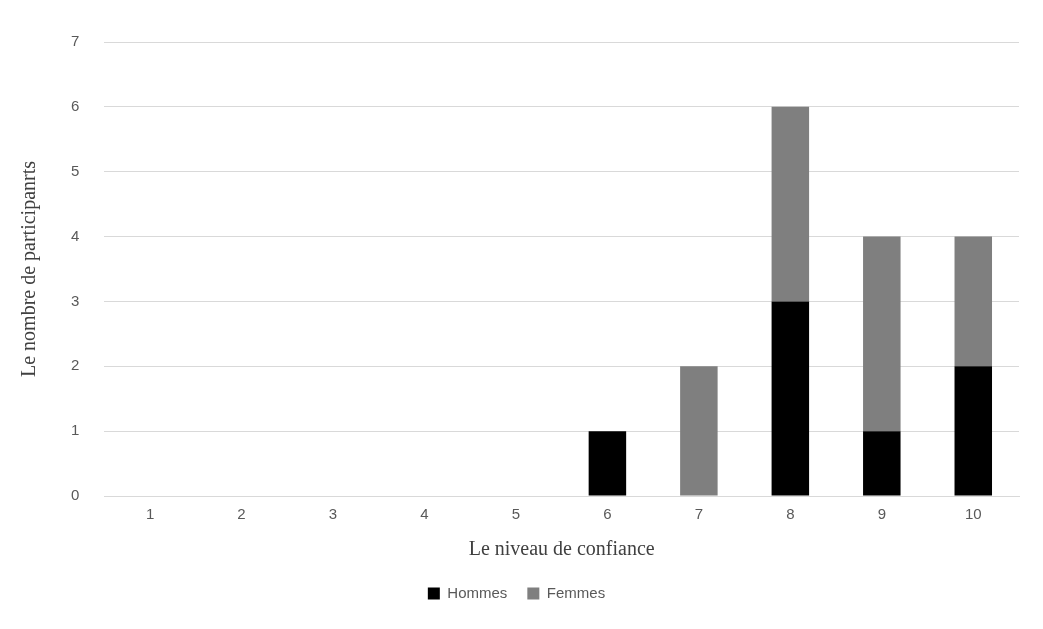 The width and height of the screenshot is (1043, 629). What do you see at coordinates (424, 514) in the screenshot?
I see `x-tick-label: 4` at bounding box center [424, 514].